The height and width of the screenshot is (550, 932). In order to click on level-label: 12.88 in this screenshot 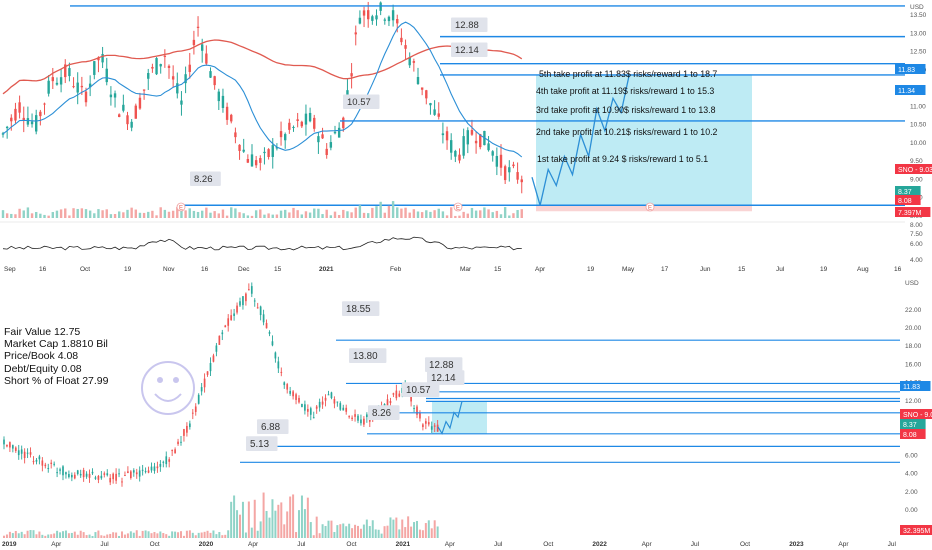, I will do `click(467, 25)`.